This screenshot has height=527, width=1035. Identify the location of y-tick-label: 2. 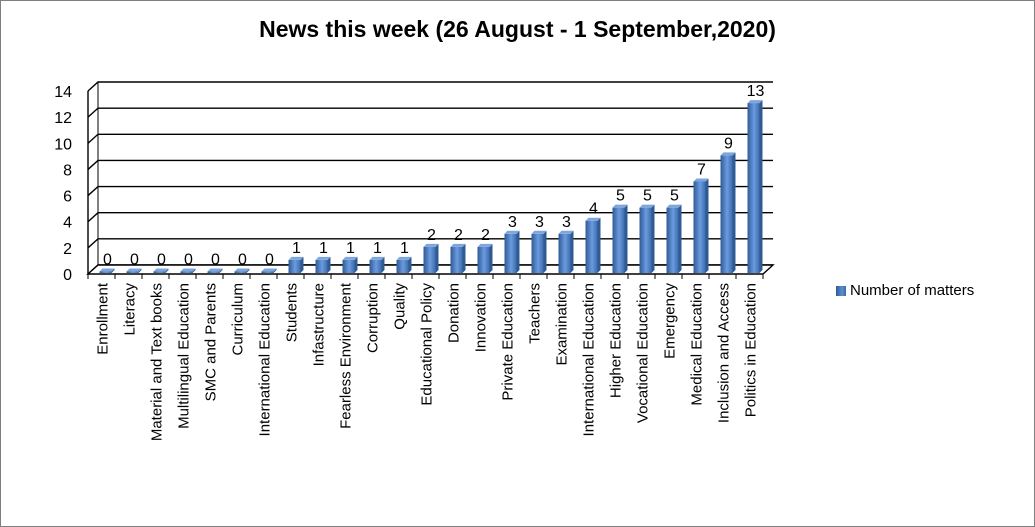
(67, 249).